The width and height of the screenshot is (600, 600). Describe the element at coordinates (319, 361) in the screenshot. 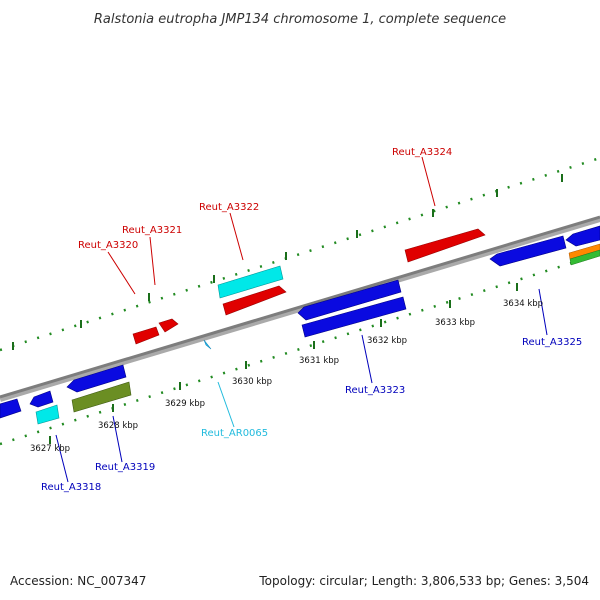

I see `scale-label: 3631 kbp` at that location.